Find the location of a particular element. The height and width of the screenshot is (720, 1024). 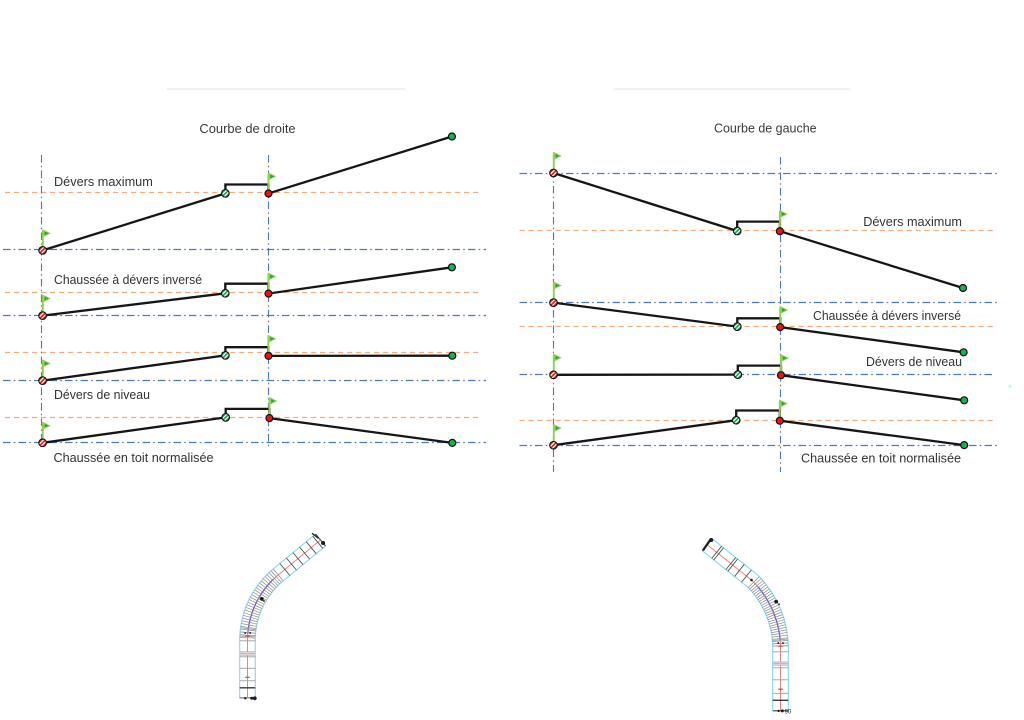

svg-text: 90 is located at coordinates (788, 712).